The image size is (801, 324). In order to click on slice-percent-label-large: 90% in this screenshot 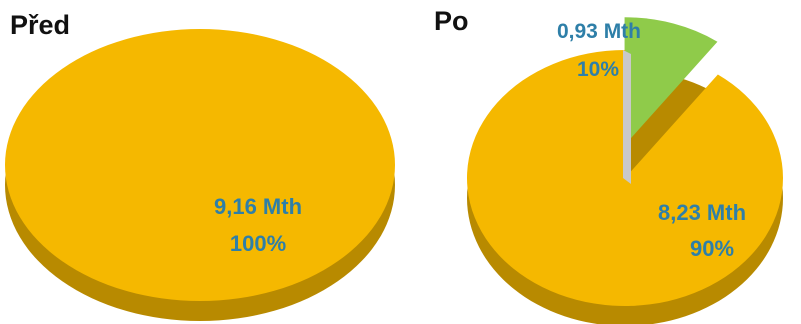, I will do `click(712, 248)`.